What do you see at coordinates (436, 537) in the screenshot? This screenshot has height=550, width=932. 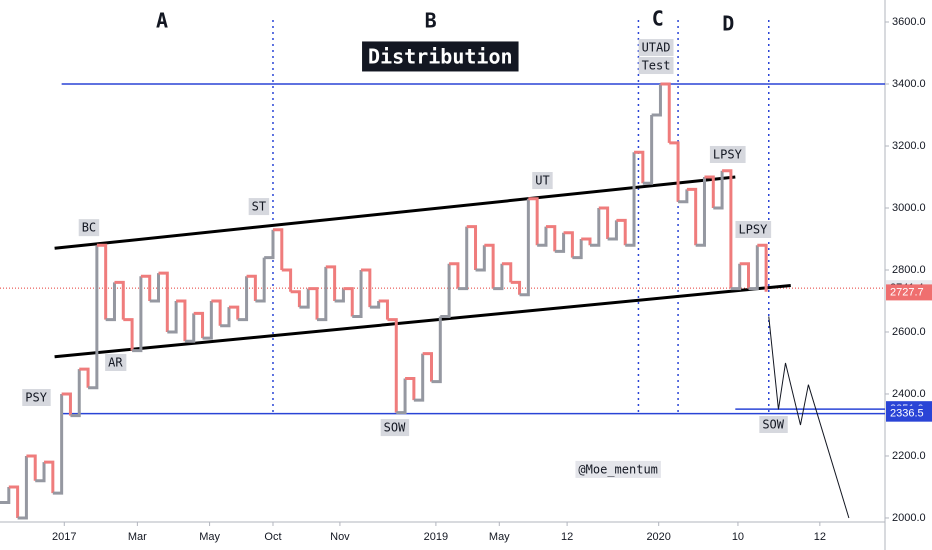 I see `x-tick-label: 2019` at bounding box center [436, 537].